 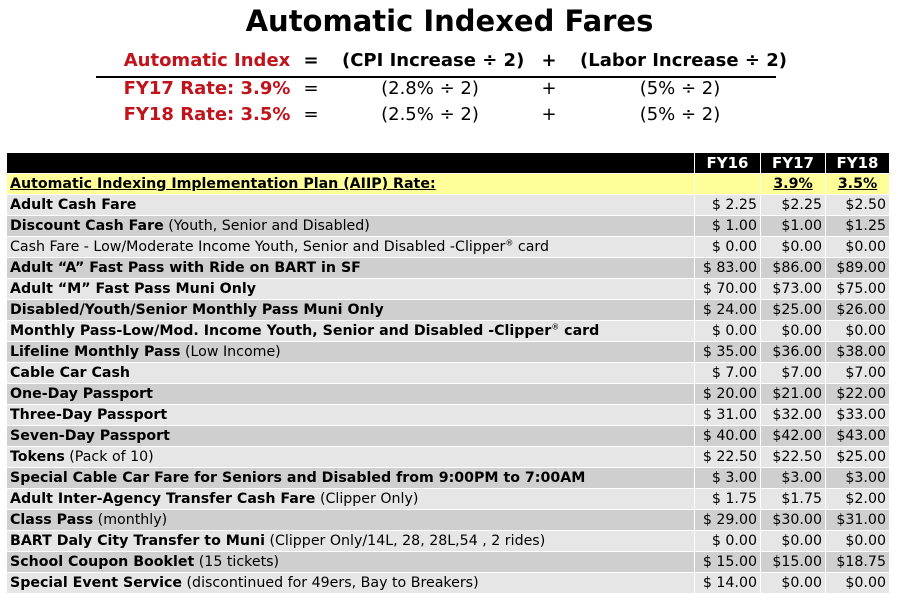 What do you see at coordinates (350, 373) in the screenshot?
I see `fare-name-cell: Cable Car Cash` at bounding box center [350, 373].